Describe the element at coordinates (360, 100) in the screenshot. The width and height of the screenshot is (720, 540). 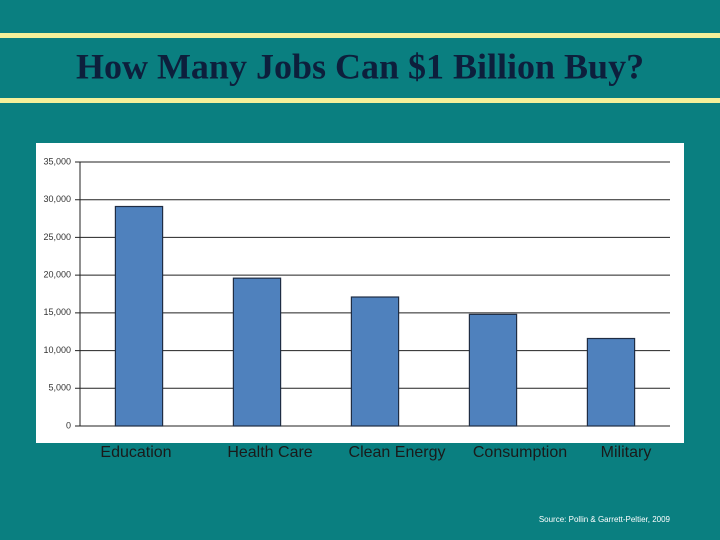
I see `title-rule-bottom` at that location.